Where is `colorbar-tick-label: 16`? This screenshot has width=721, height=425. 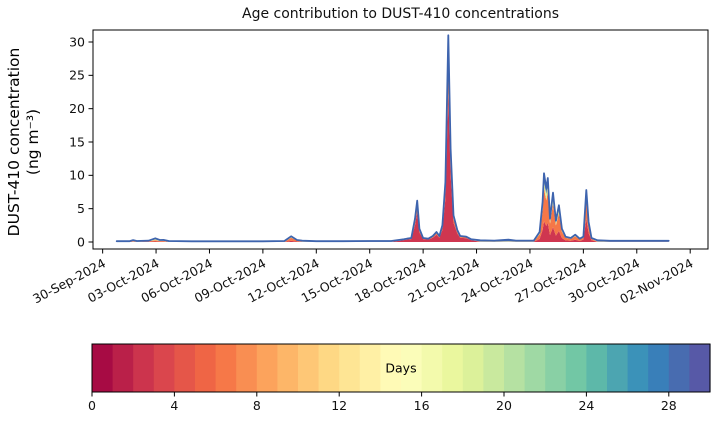 colorbar-tick-label: 16 is located at coordinates (422, 405).